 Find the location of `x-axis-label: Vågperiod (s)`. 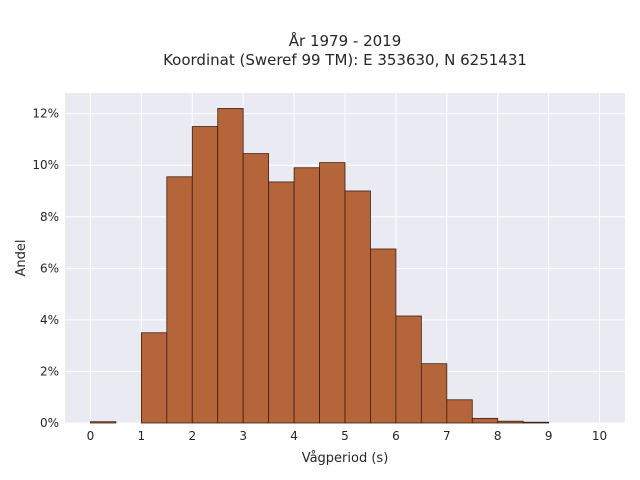

x-axis-label: Vågperiod (s) is located at coordinates (345, 458).